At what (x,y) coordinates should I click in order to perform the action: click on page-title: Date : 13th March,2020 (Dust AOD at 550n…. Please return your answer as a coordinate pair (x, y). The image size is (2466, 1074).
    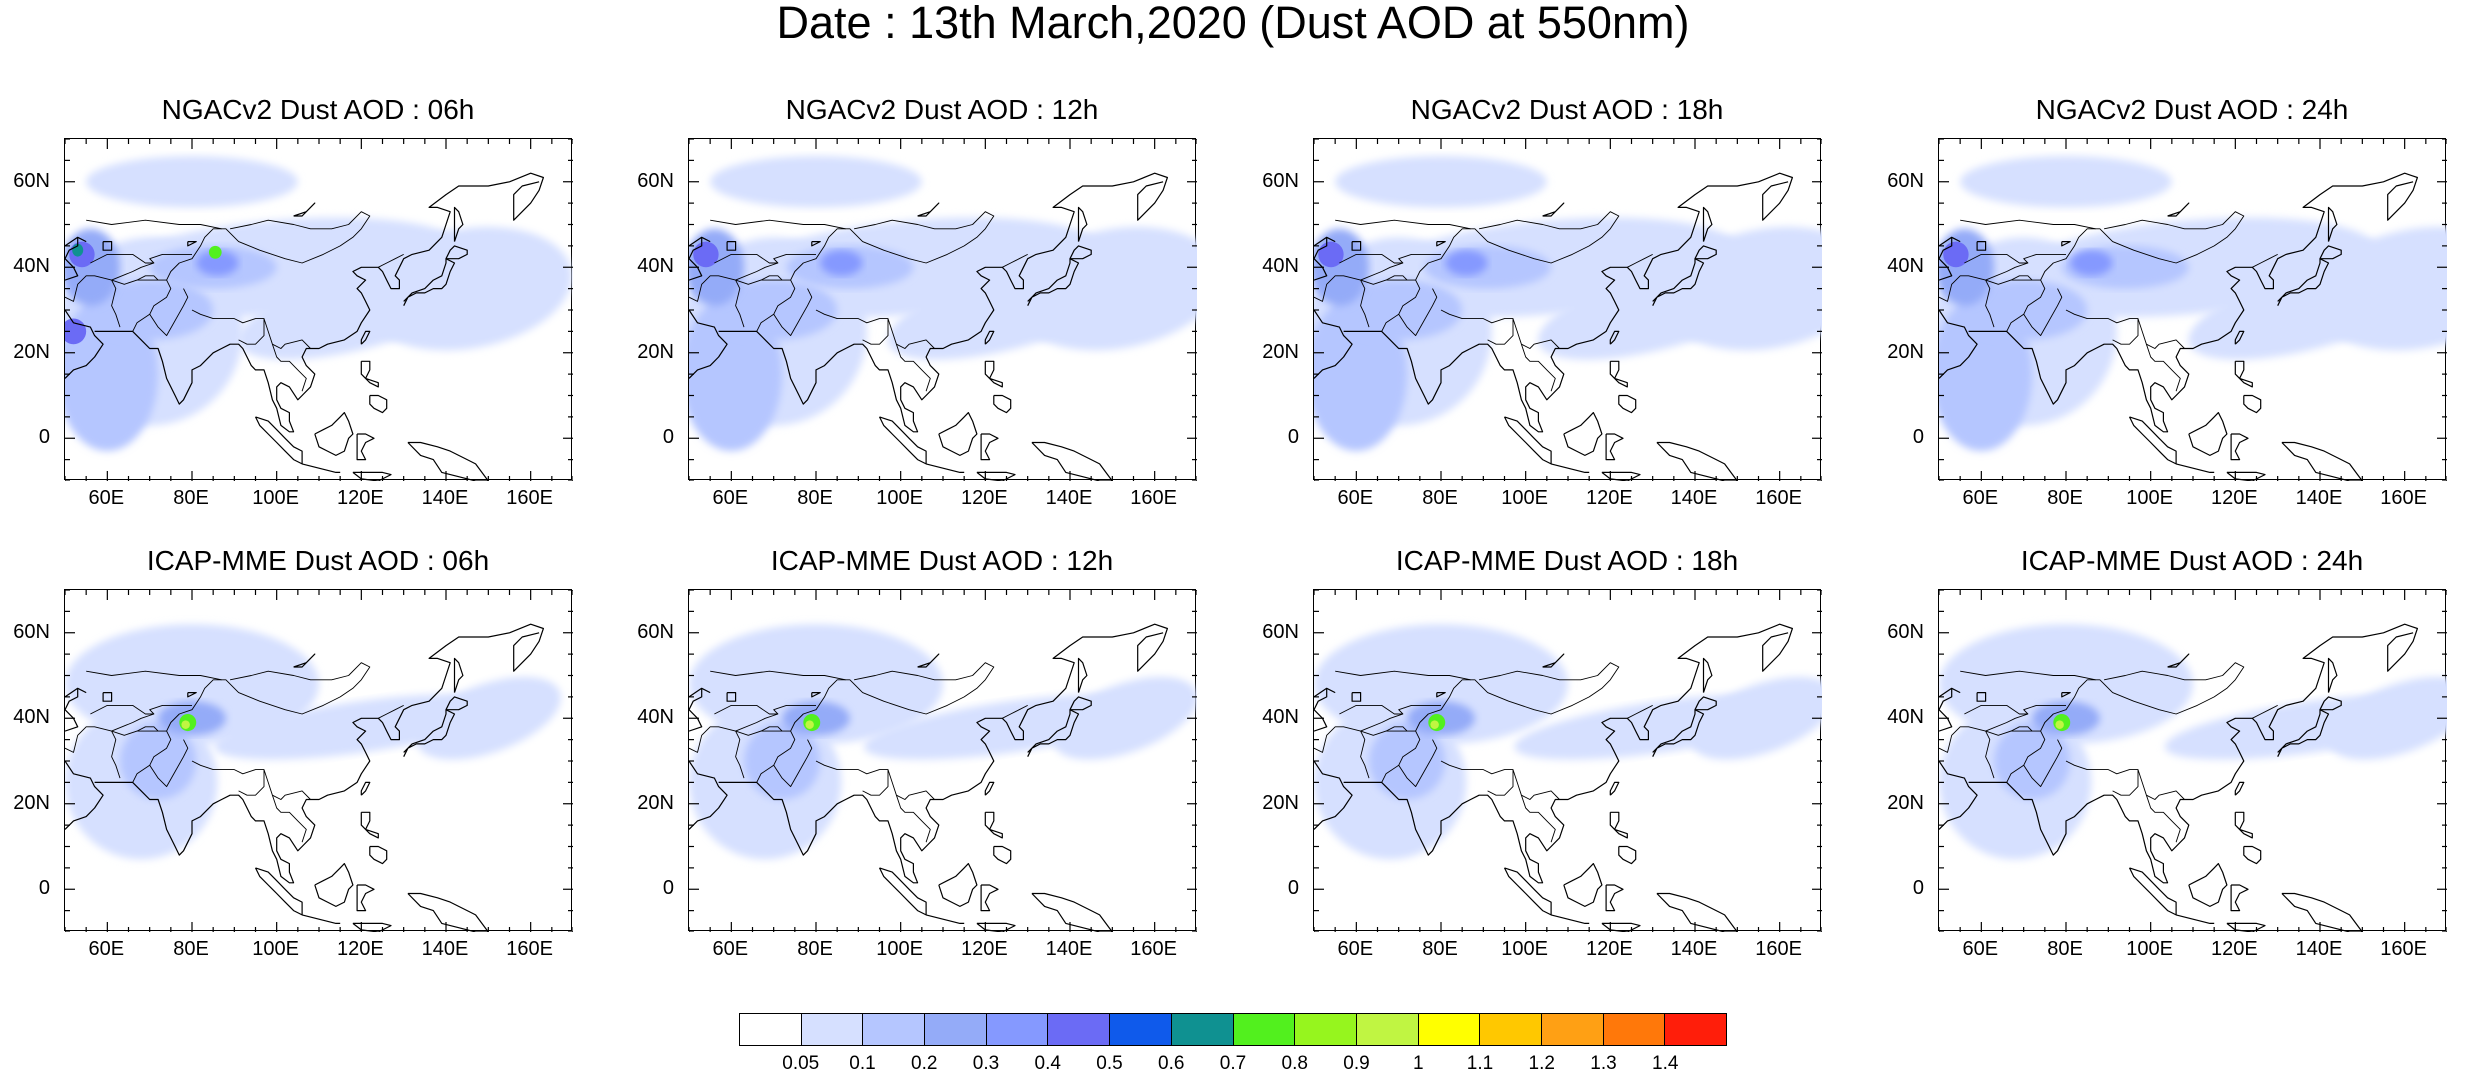
    Looking at the image, I should click on (1233, 24).